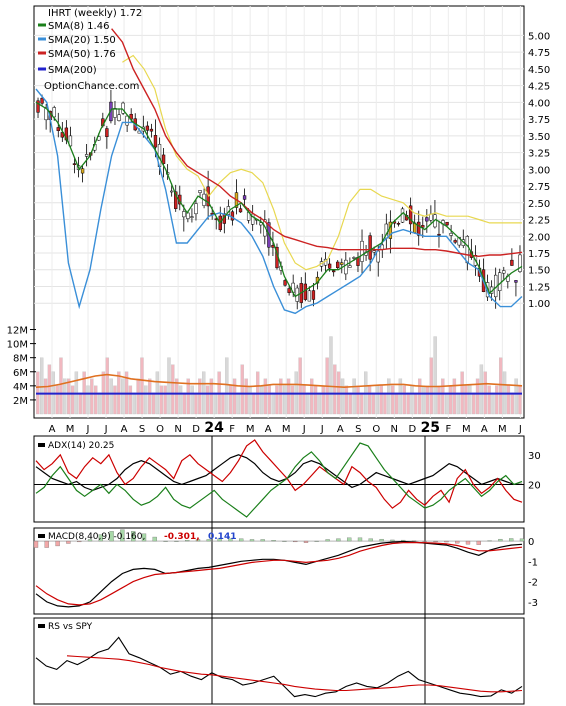  Describe the element at coordinates (533, 603) in the screenshot. I see `macd-tick-label: -3` at that location.